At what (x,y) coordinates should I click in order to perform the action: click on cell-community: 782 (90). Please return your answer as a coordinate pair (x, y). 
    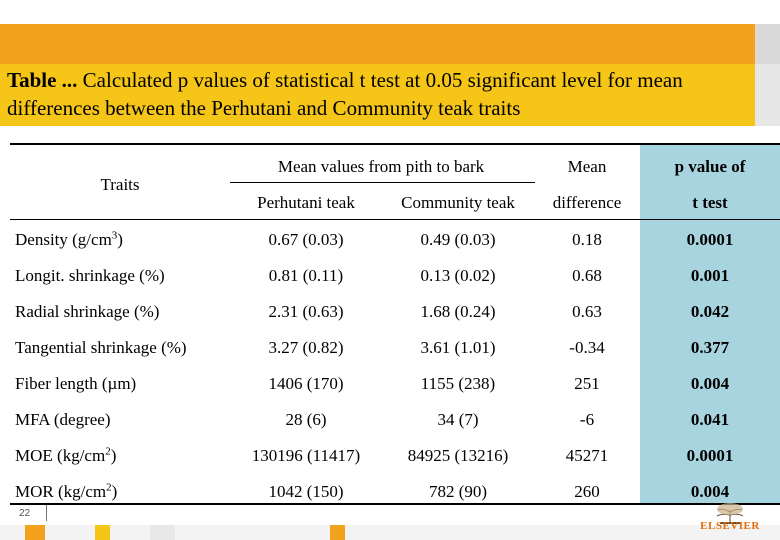
    Looking at the image, I should click on (458, 491).